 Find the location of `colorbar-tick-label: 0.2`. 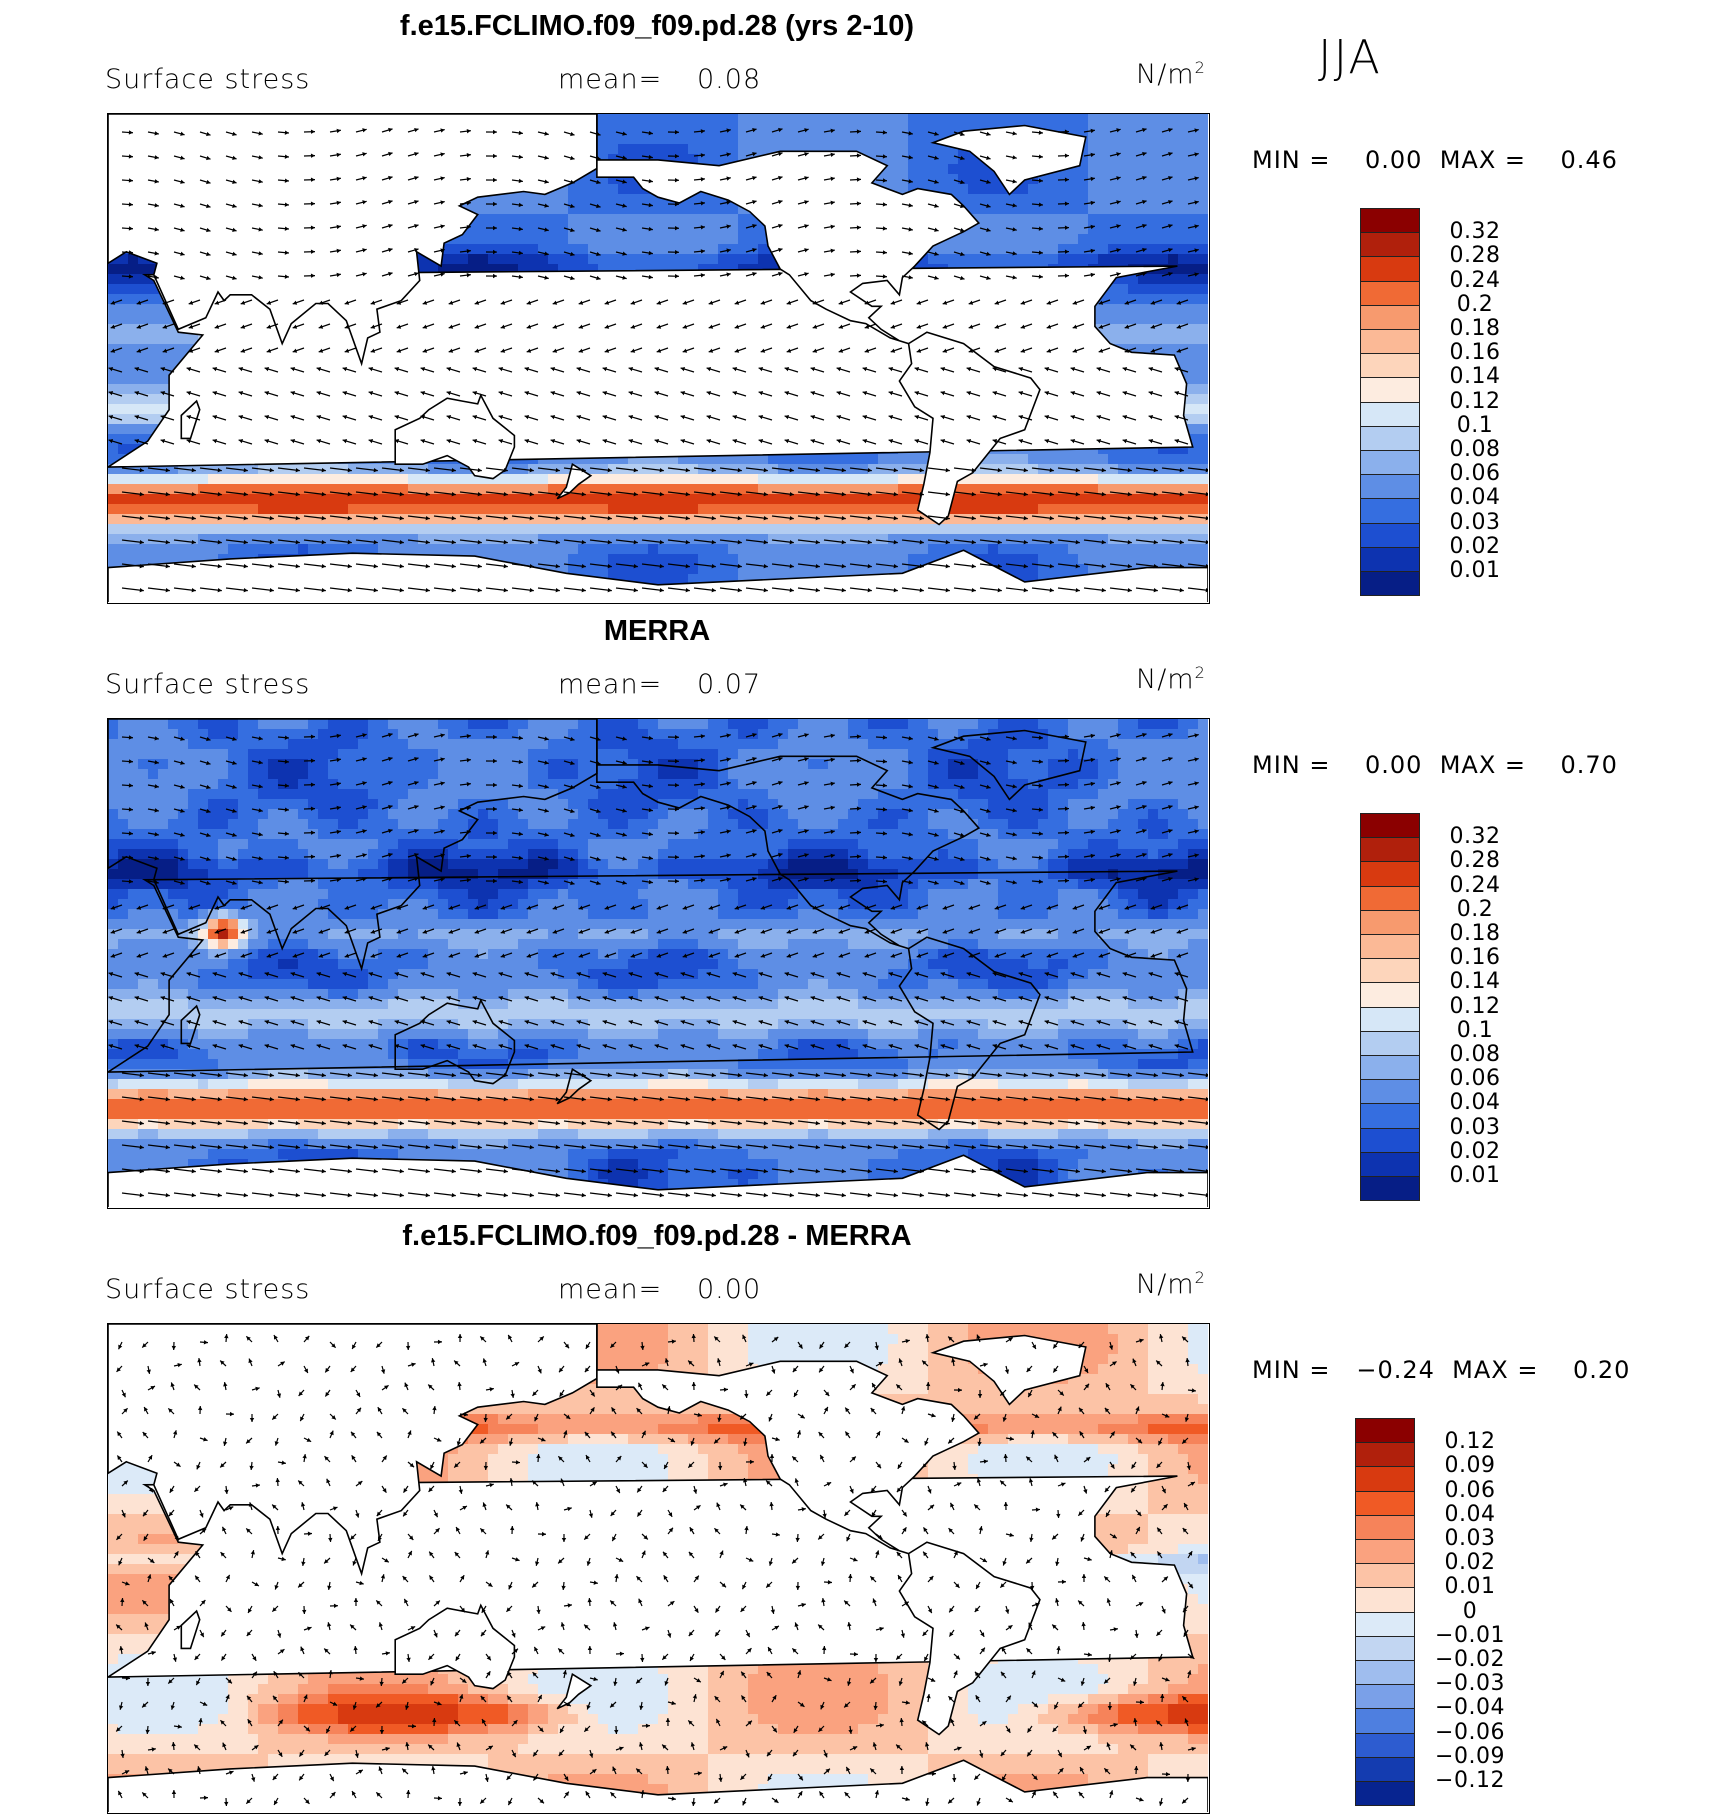

colorbar-tick-label: 0.2 is located at coordinates (1475, 304).